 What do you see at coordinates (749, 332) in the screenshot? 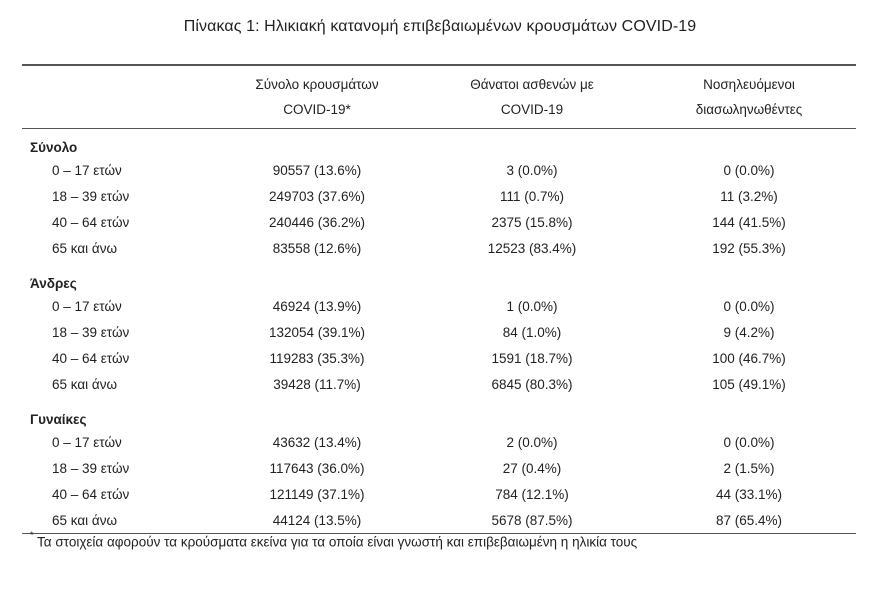
I see `intubated-cell: 9 (4.2%)` at bounding box center [749, 332].